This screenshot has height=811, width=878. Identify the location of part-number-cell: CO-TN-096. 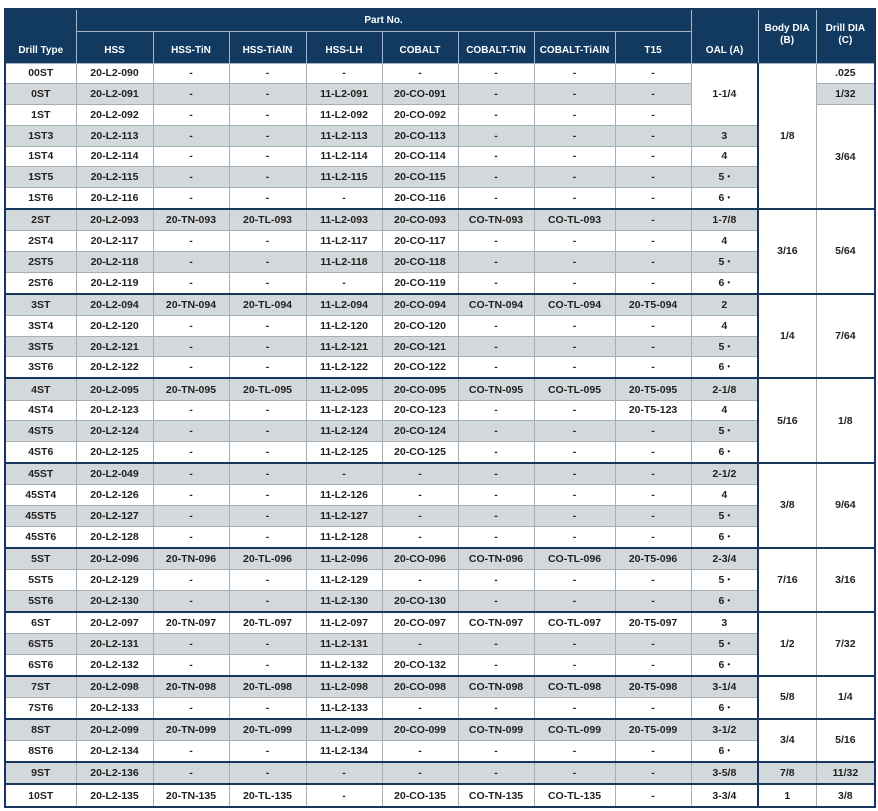
(496, 558).